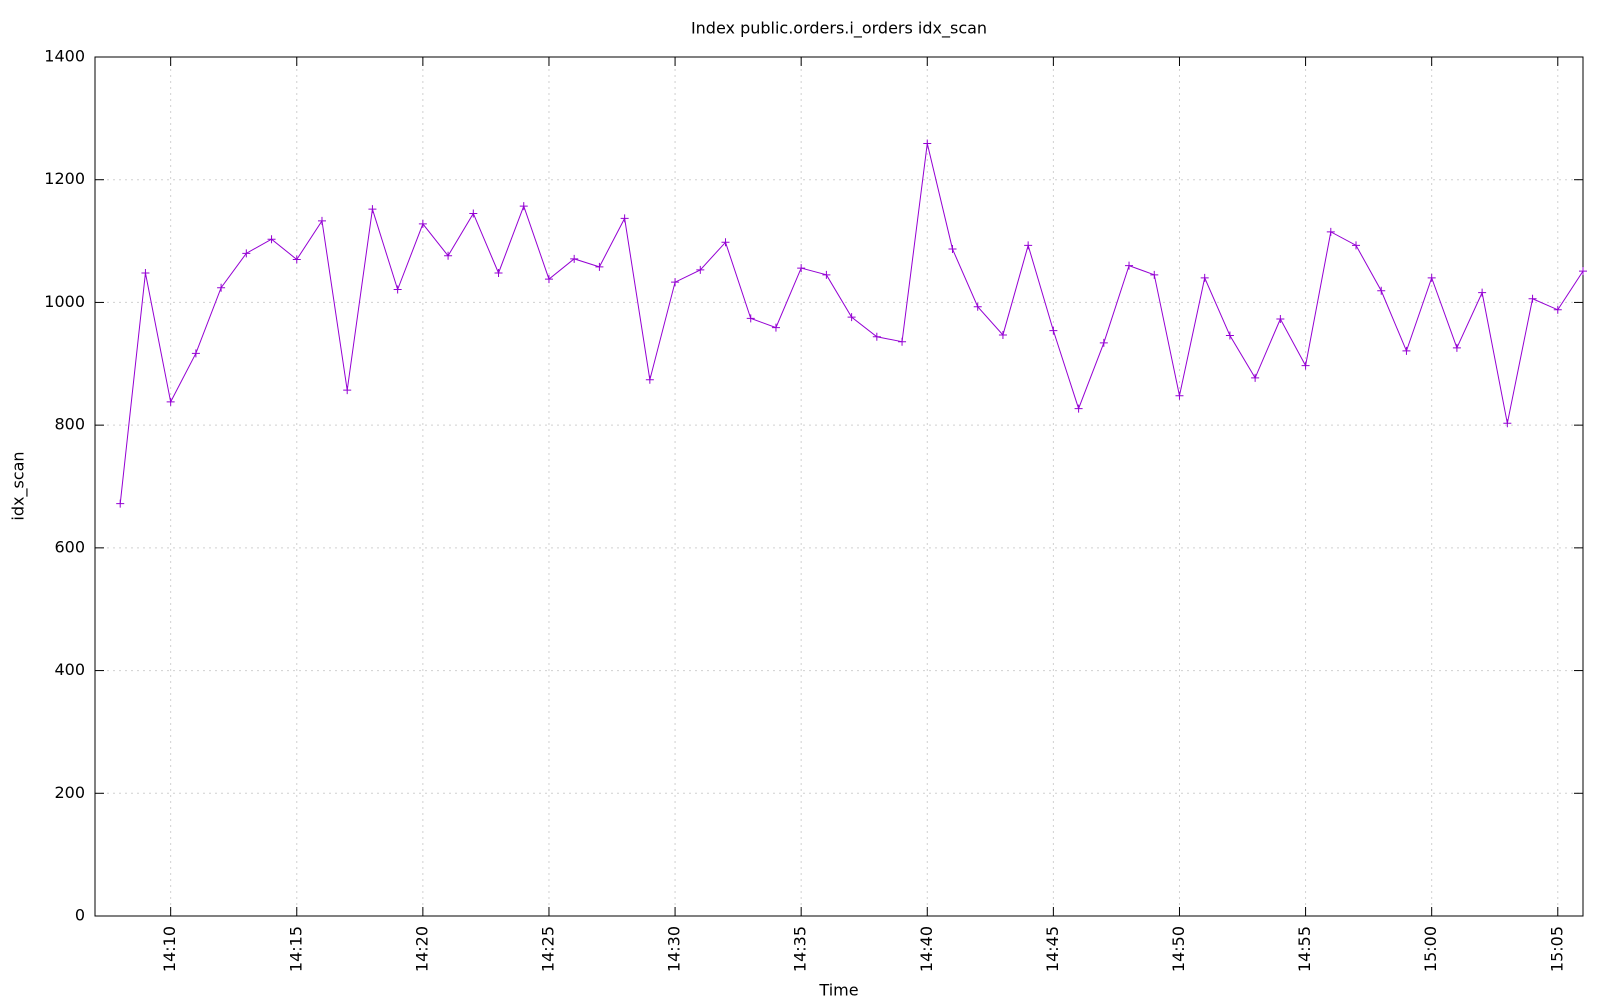  Describe the element at coordinates (64, 178) in the screenshot. I see `y-tick-label: 1200` at that location.